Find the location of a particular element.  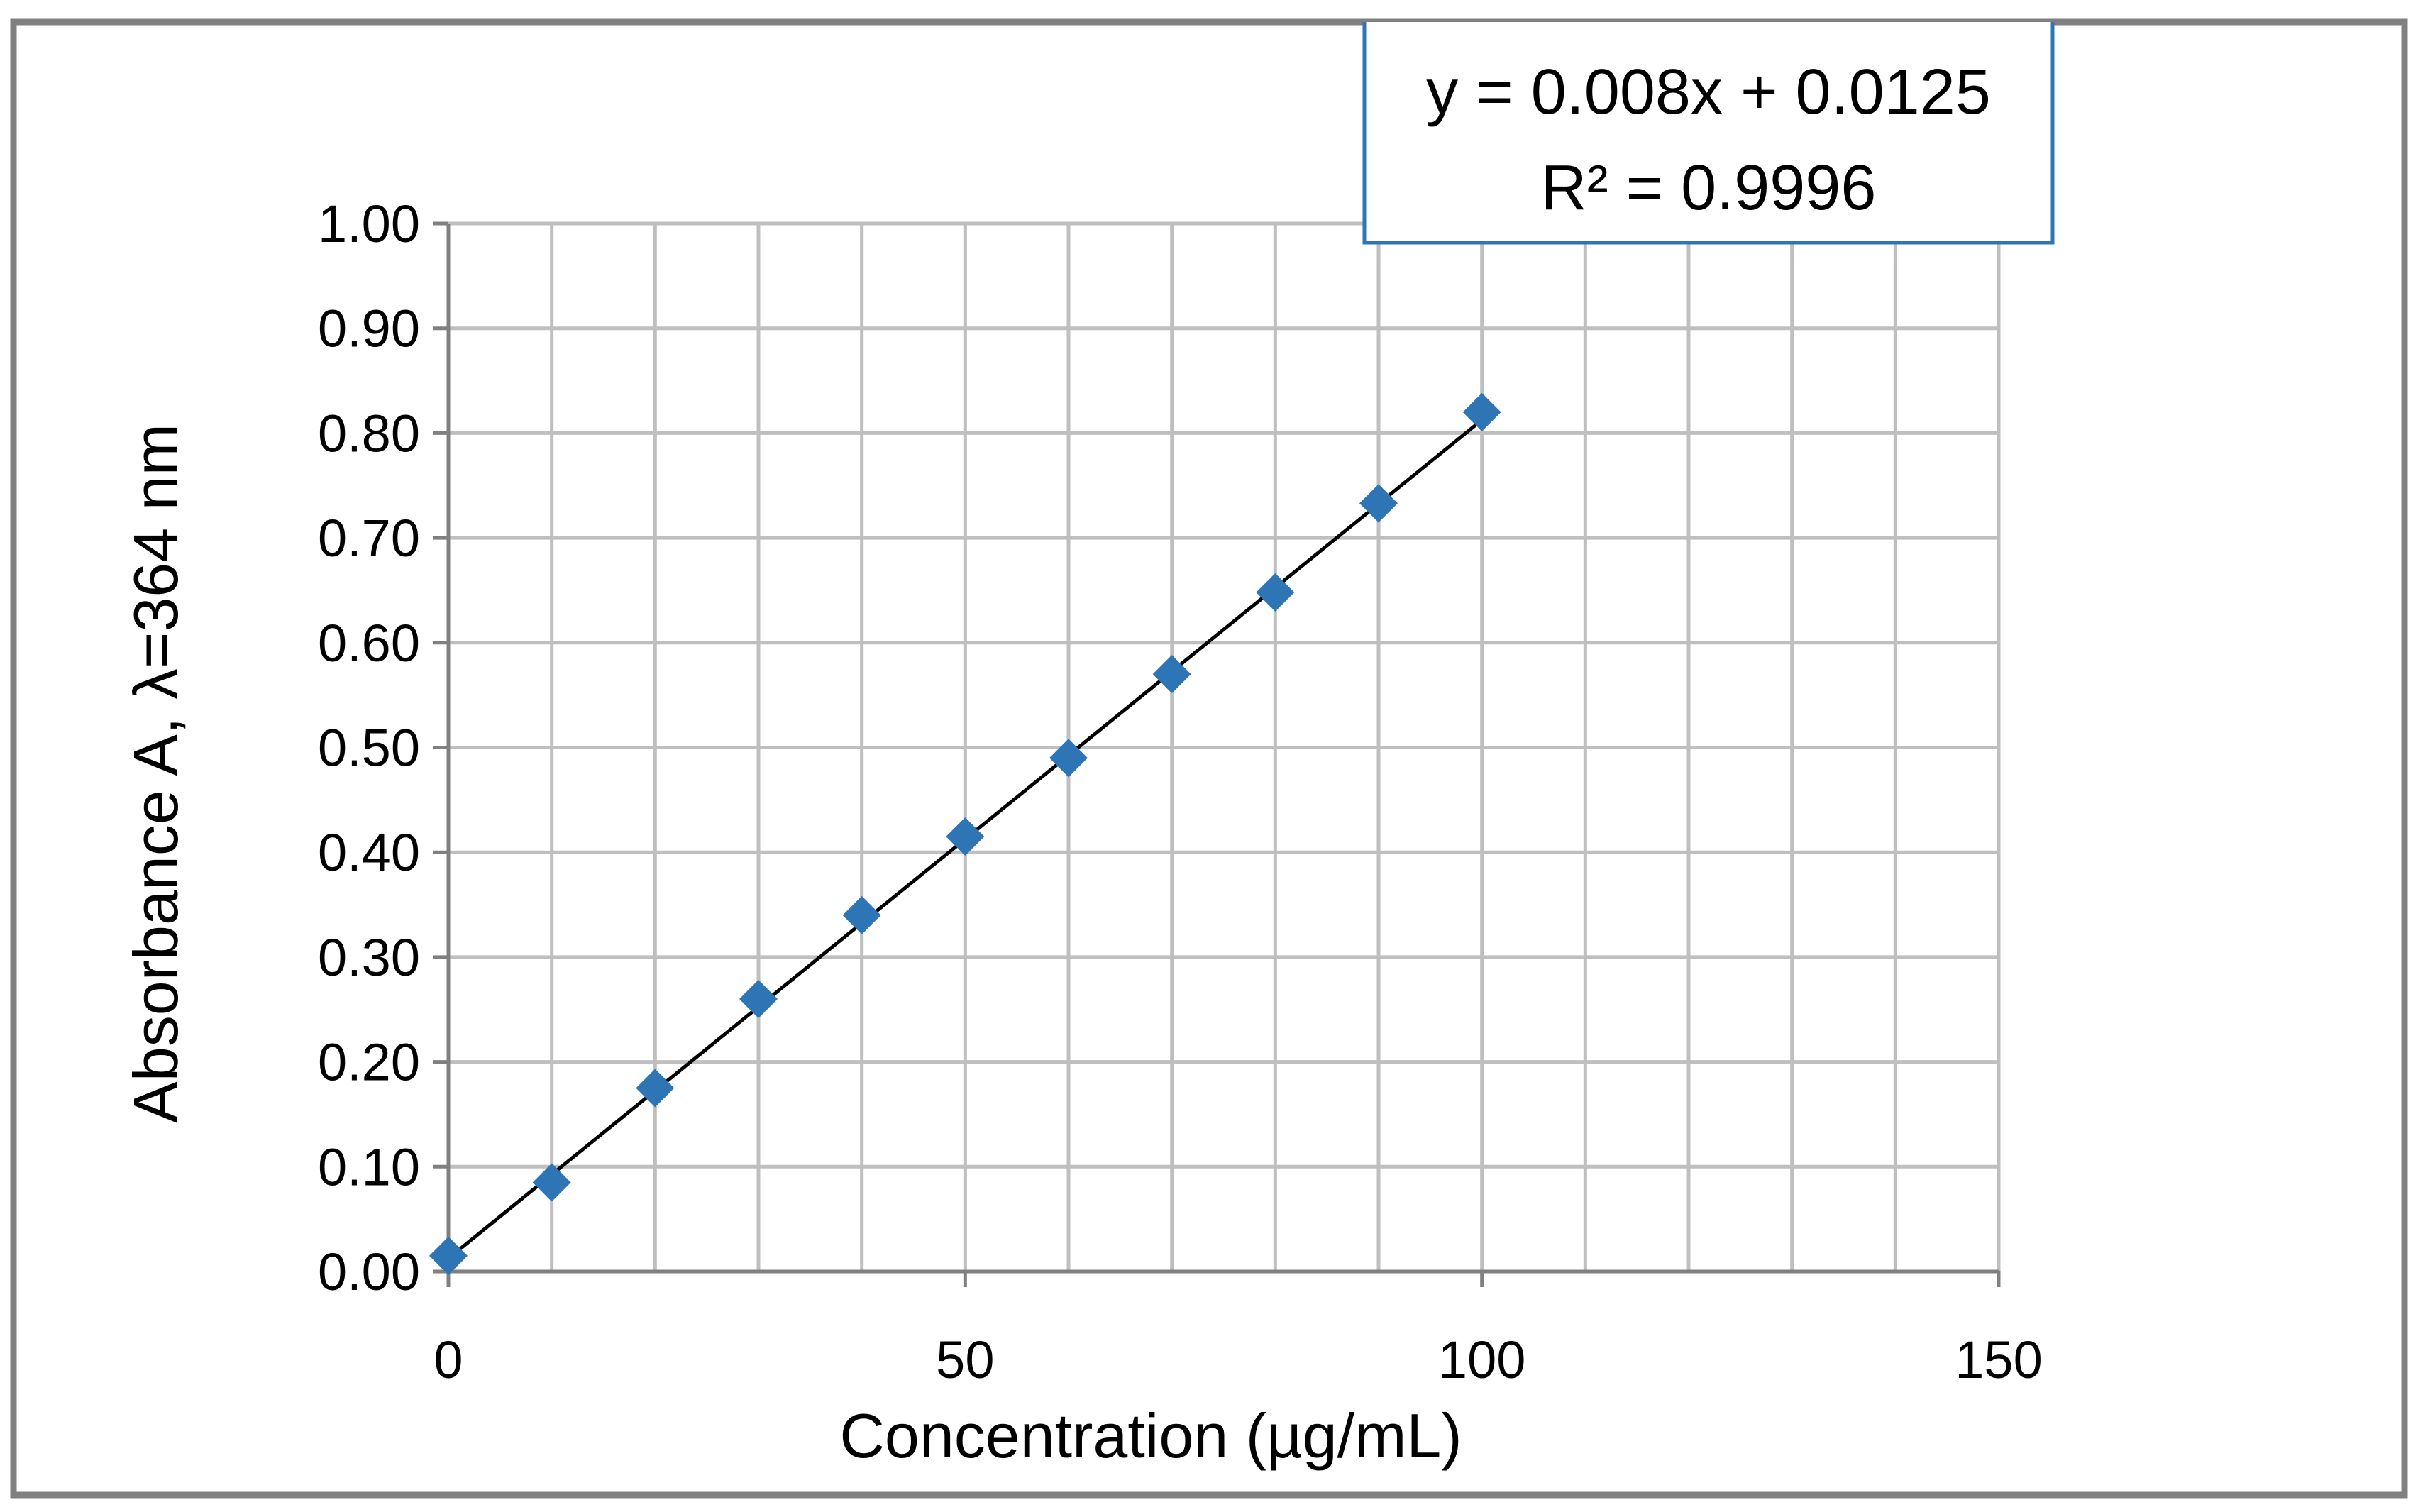

y-tick-label: 0.80 is located at coordinates (369, 433).